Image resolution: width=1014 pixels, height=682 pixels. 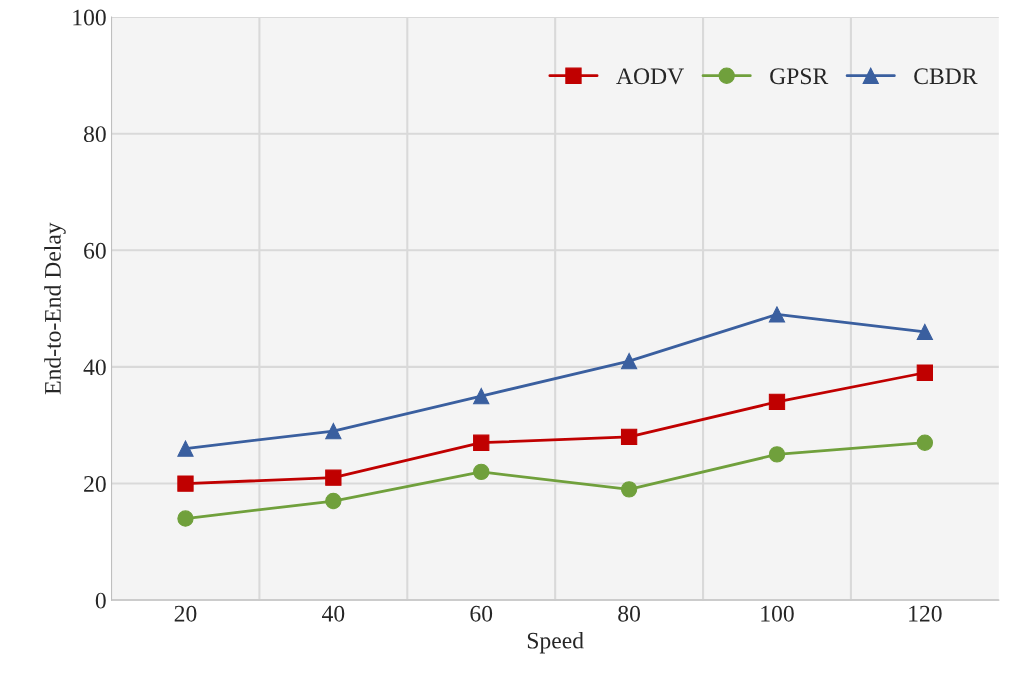 I want to click on x-tick-label: 120, so click(x=925, y=613).